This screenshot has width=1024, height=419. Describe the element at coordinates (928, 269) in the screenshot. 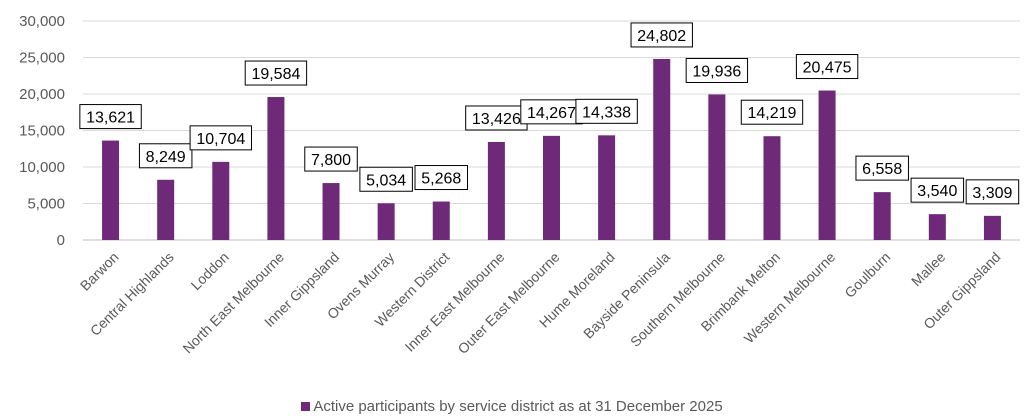

I see `x-tick-label: Mallee` at that location.